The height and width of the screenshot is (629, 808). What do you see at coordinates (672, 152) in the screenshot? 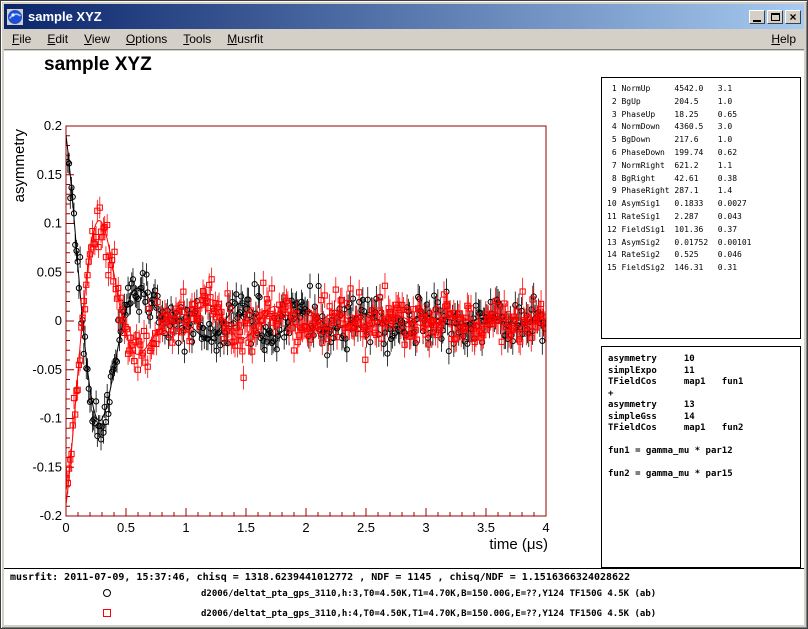
I see `param-row-6: 6 PhaseDown 199.74 0.62` at bounding box center [672, 152].